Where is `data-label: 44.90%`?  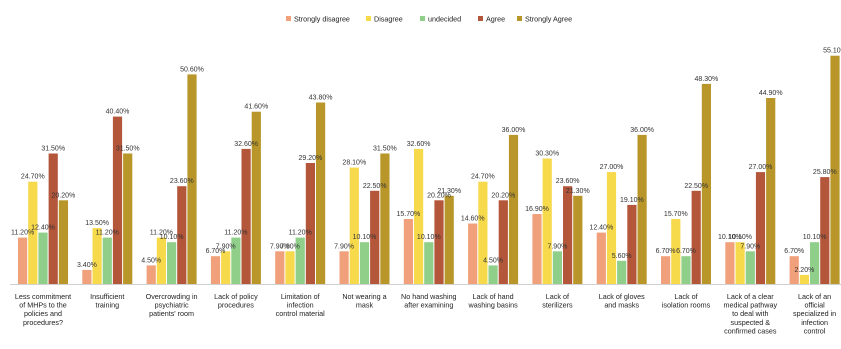 data-label: 44.90% is located at coordinates (771, 93).